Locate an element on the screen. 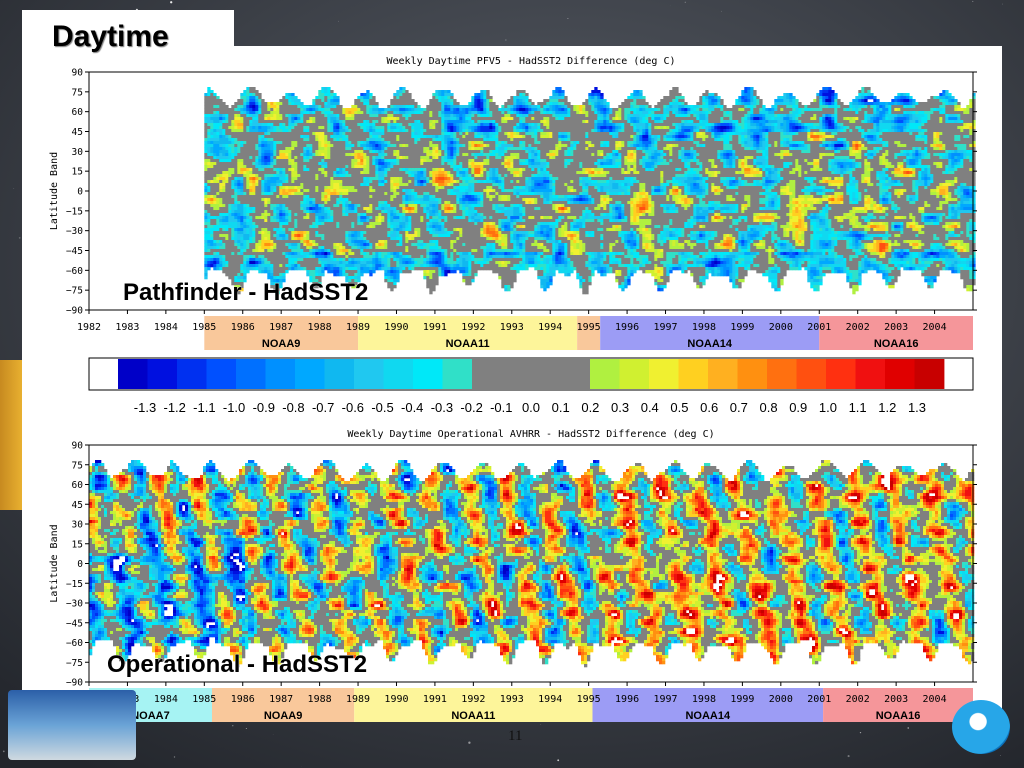 Image resolution: width=1024 pixels, height=768 pixels. chart-overlay-label: Pathfinder - HadSST2 is located at coordinates (245, 292).